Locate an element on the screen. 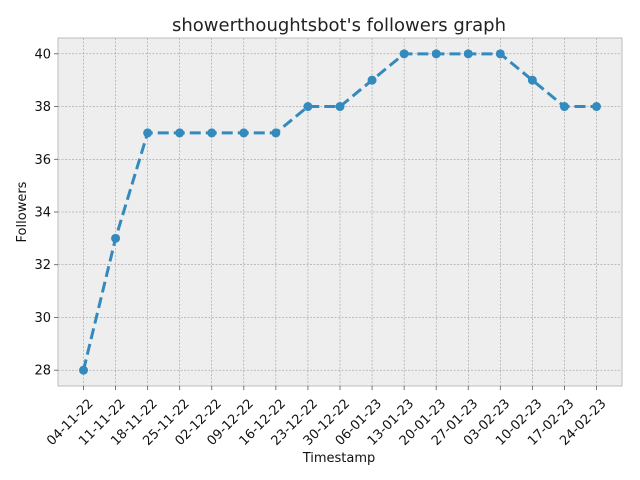 The image size is (640, 480). y-axis-ticks: 28 30 32 34 36 38 40 is located at coordinates (46, 213).